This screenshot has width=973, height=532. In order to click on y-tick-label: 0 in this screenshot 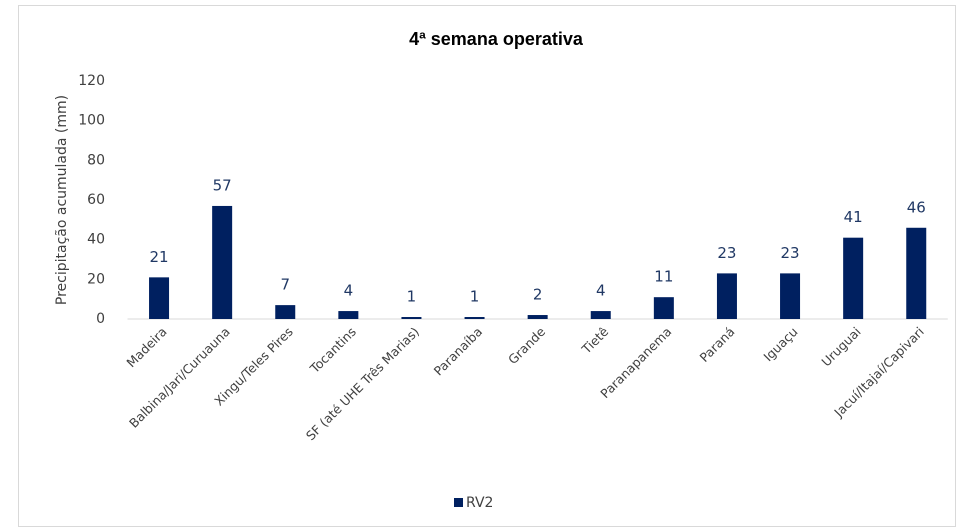, I will do `click(100, 319)`.